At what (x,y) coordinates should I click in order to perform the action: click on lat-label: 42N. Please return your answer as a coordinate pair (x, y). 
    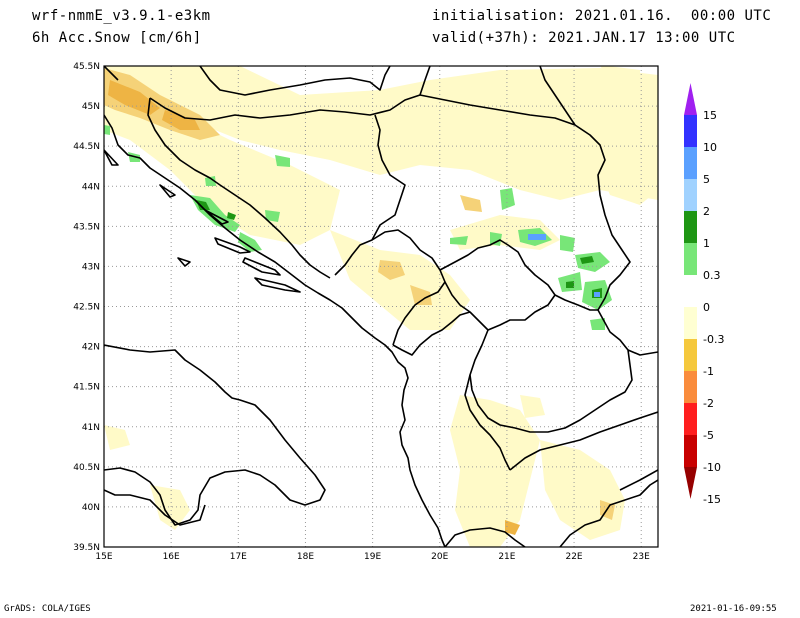
    Looking at the image, I should click on (91, 348).